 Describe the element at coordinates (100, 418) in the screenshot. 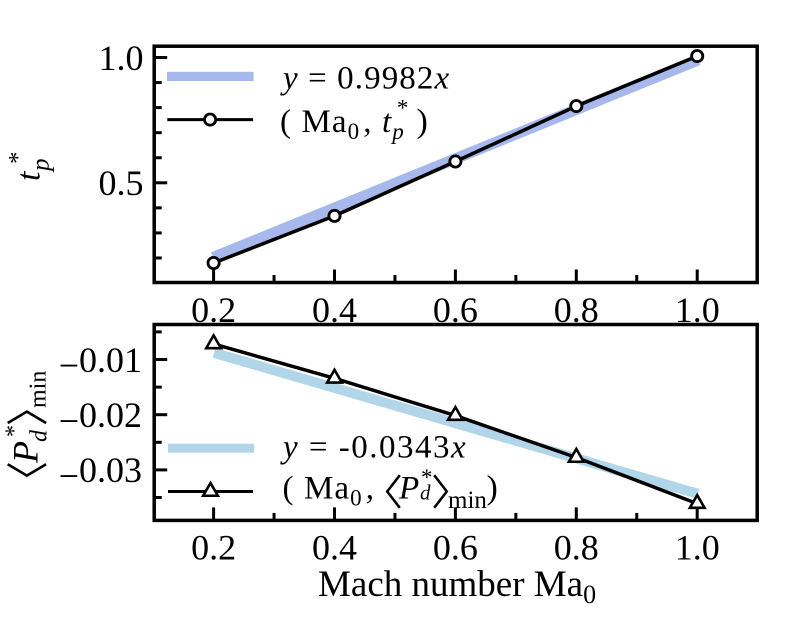

I see `svg-text: −0.02` at that location.